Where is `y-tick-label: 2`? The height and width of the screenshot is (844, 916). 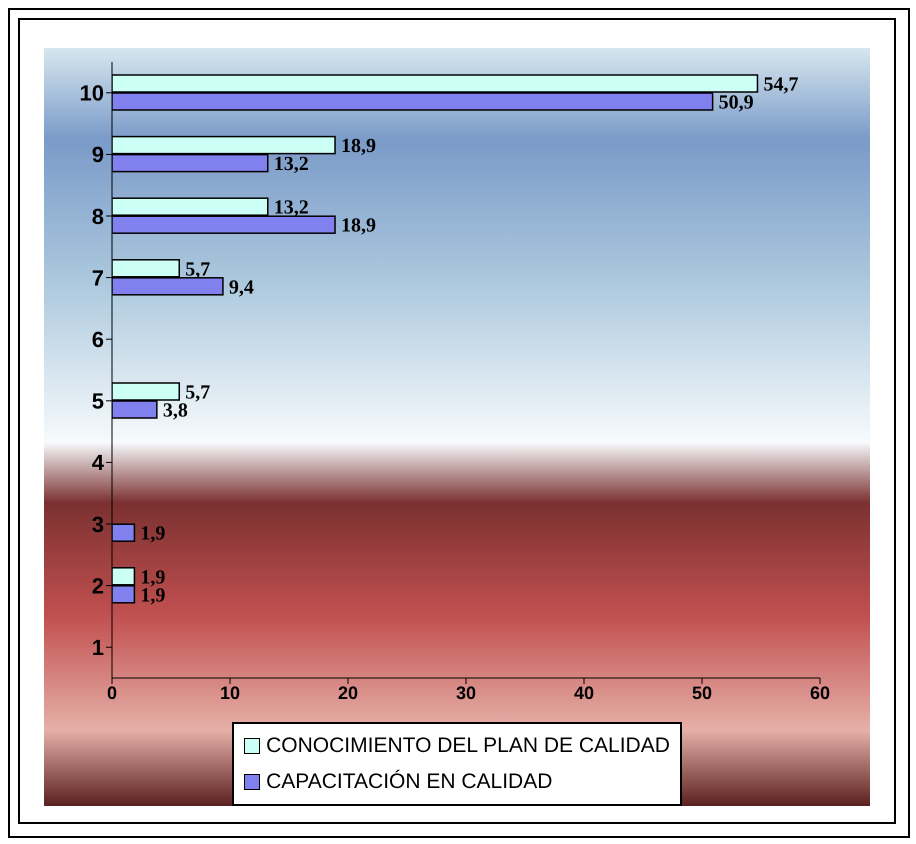 y-tick-label: 2 is located at coordinates (98, 585).